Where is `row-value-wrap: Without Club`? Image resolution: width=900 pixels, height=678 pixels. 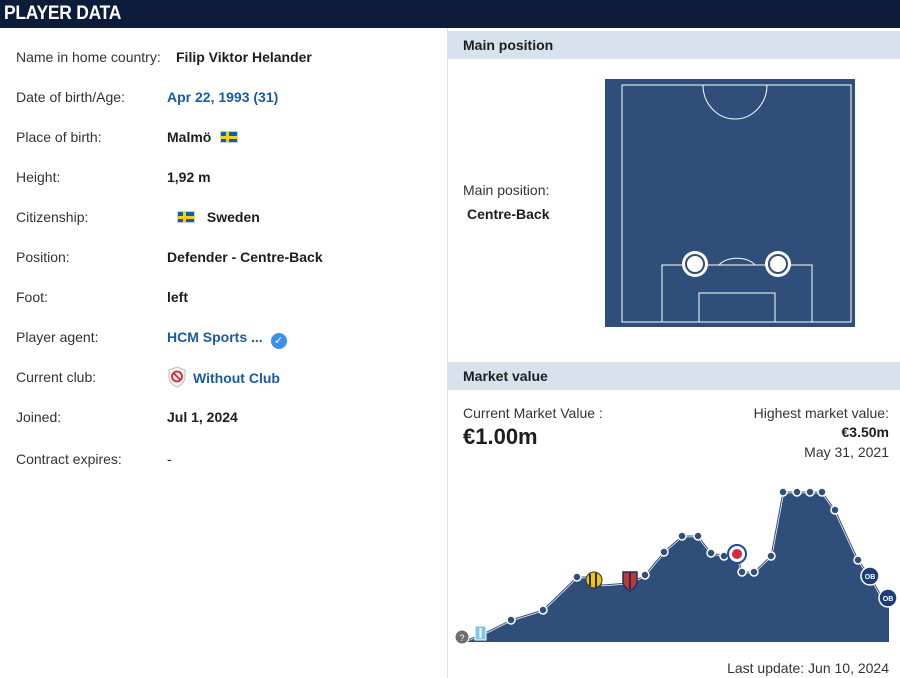
row-value-wrap: Without Club is located at coordinates (223, 377).